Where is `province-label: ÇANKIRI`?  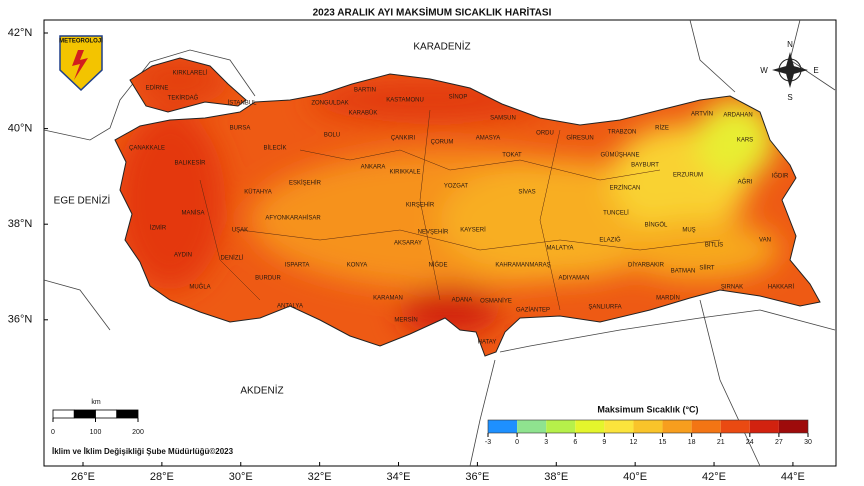 province-label: ÇANKIRI is located at coordinates (403, 139).